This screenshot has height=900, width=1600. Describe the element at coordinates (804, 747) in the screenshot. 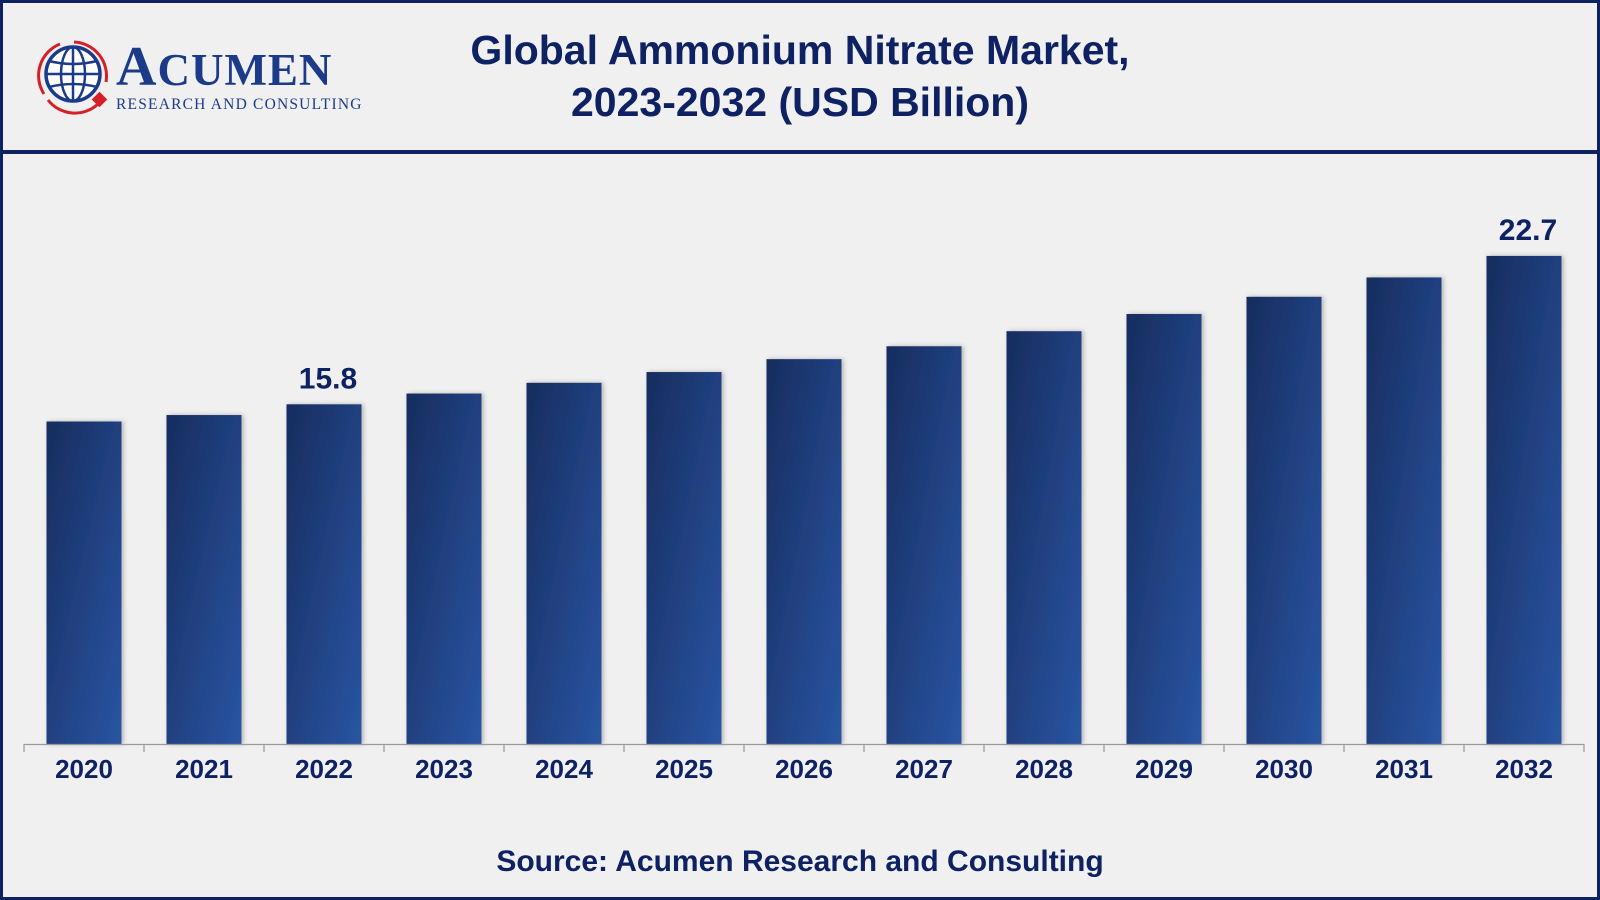

I see `x-axis` at that location.